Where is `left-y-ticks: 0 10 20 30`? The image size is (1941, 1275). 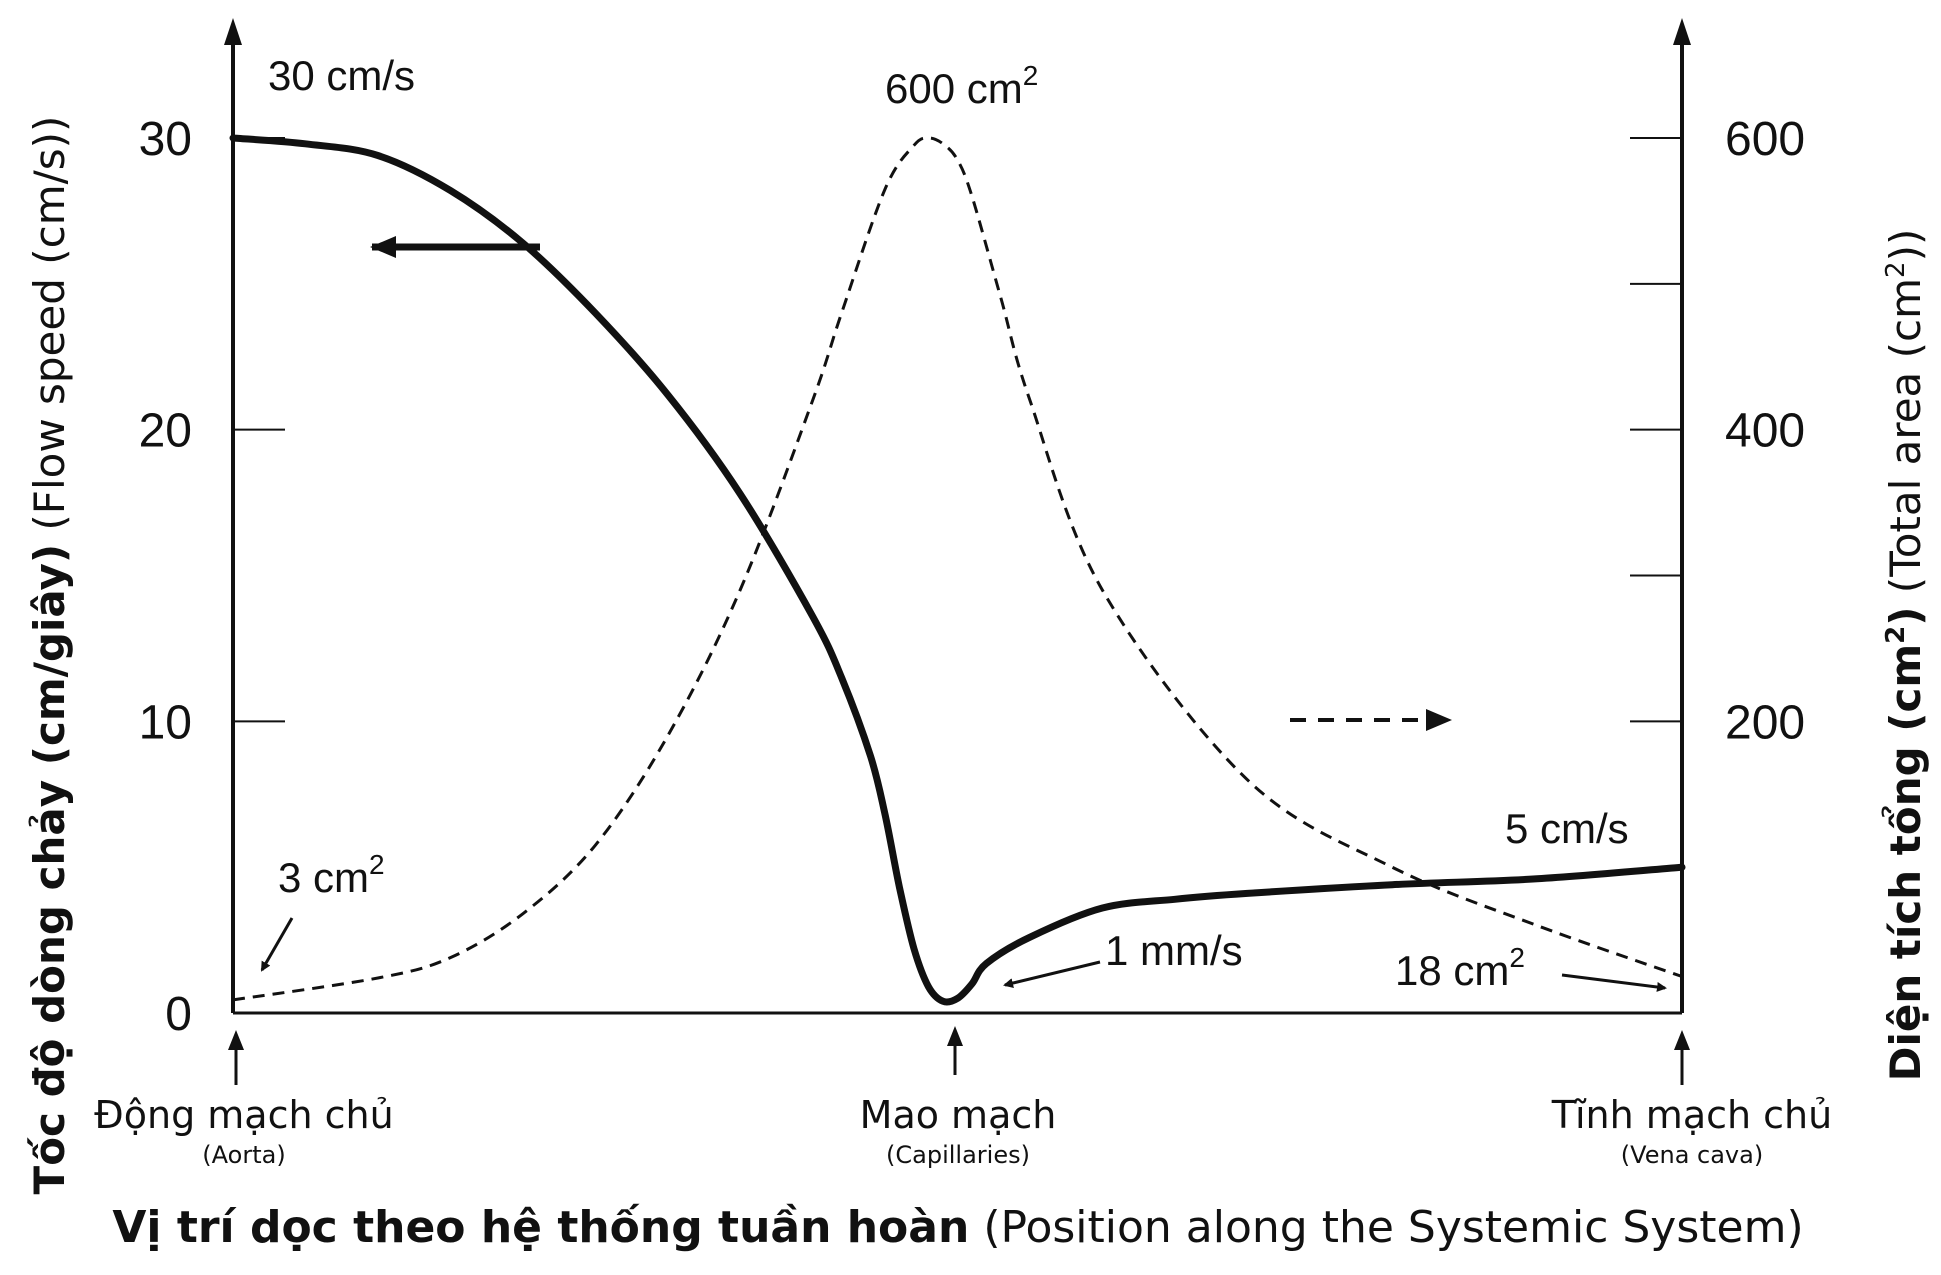 left-y-ticks: 0 10 20 30 is located at coordinates (212, 577).